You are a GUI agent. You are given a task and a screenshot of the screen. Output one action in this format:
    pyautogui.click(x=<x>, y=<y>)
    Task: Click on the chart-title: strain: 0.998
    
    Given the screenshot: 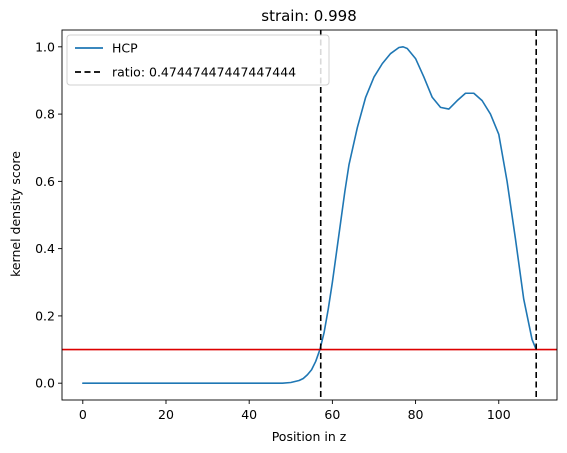 What is the action you would take?
    pyautogui.click(x=309, y=16)
    